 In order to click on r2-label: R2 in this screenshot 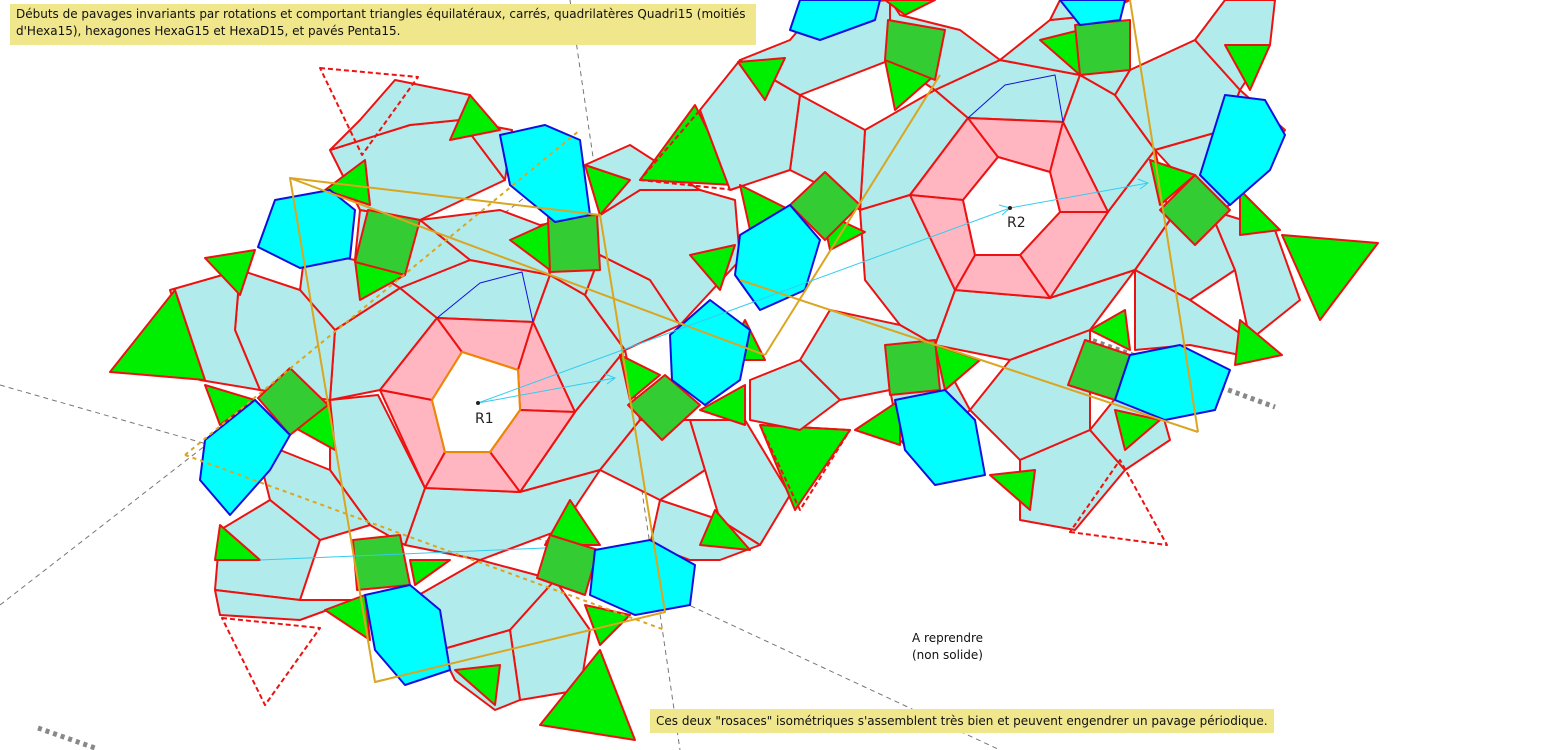, I will do `click(1016, 223)`.